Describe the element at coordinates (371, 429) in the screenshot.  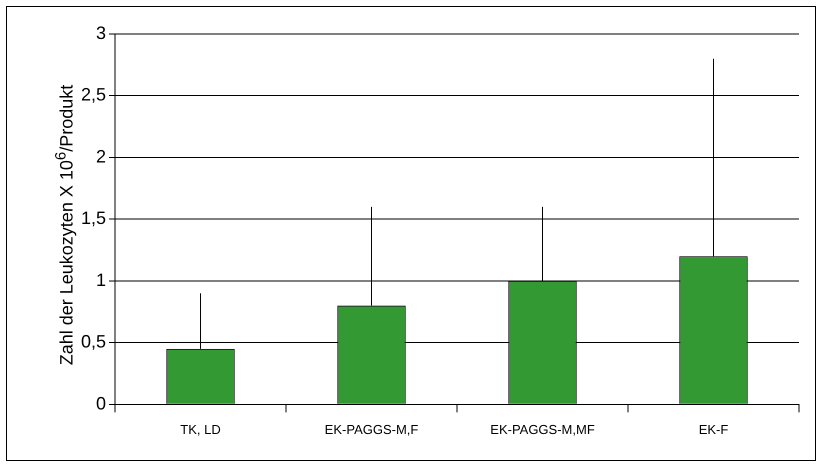
I see `x-tick-label: EK-PAGGS-M,F` at that location.